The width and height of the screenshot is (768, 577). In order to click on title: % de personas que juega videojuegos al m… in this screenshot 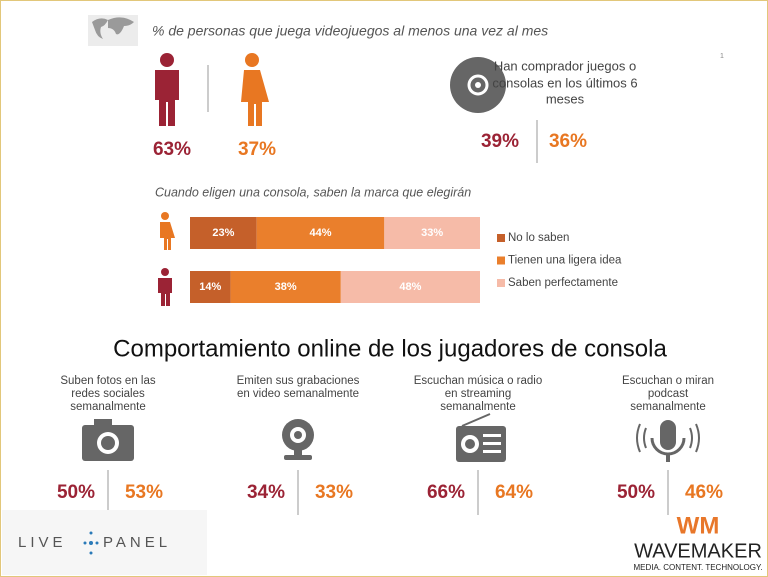, I will do `click(350, 31)`.